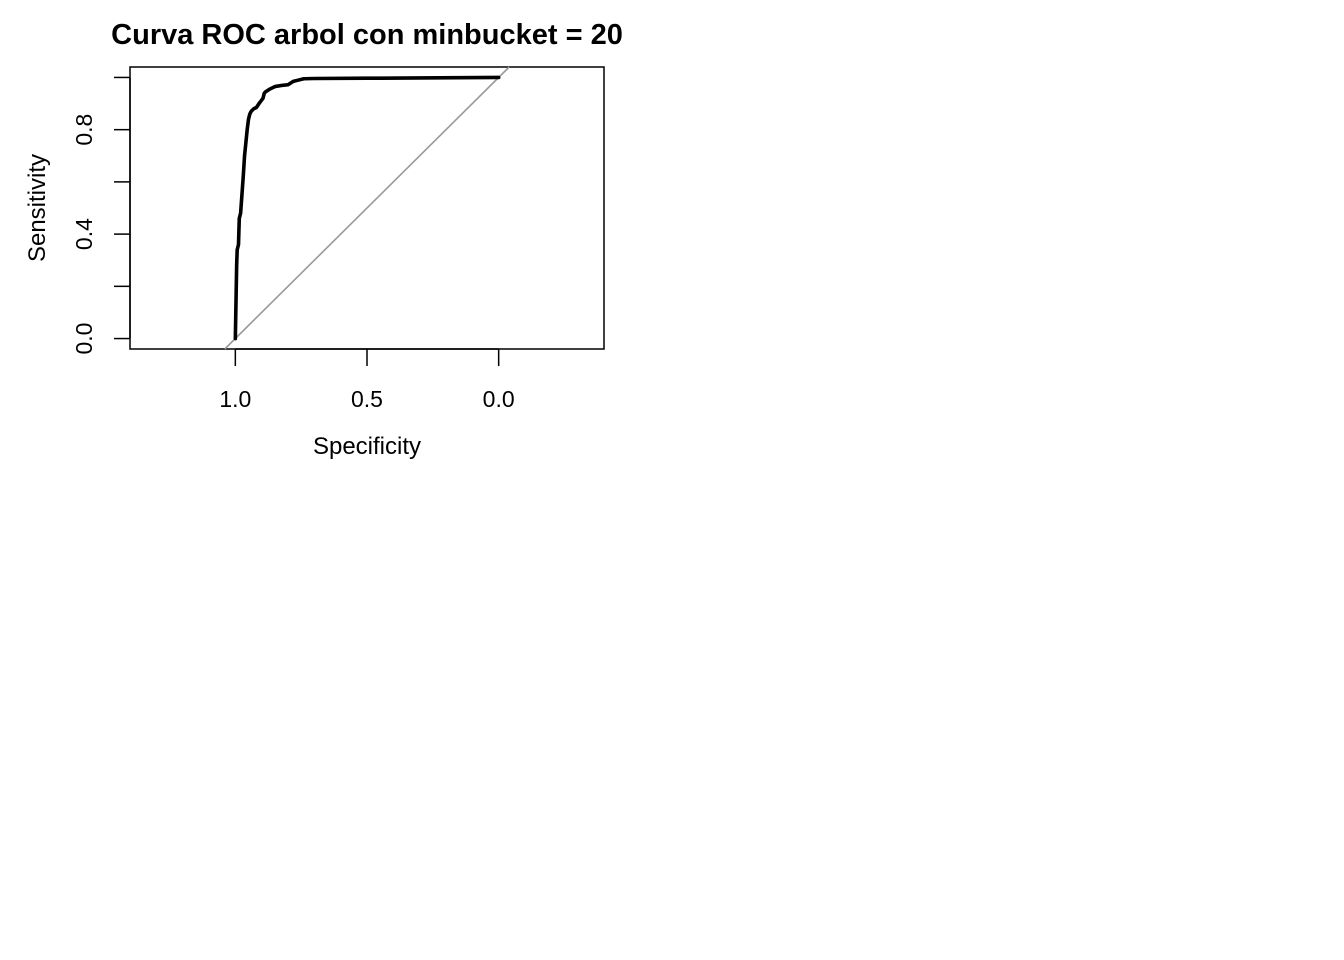 The image size is (1344, 960). What do you see at coordinates (84, 234) in the screenshot?
I see `y-tick-label: 0.4` at bounding box center [84, 234].